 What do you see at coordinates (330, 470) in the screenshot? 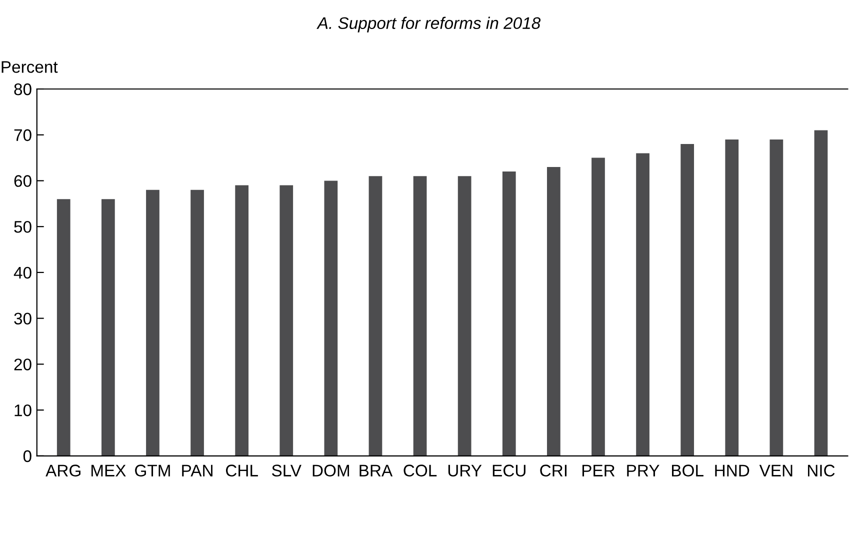
I see `x-tick-label: DOM` at bounding box center [330, 470].